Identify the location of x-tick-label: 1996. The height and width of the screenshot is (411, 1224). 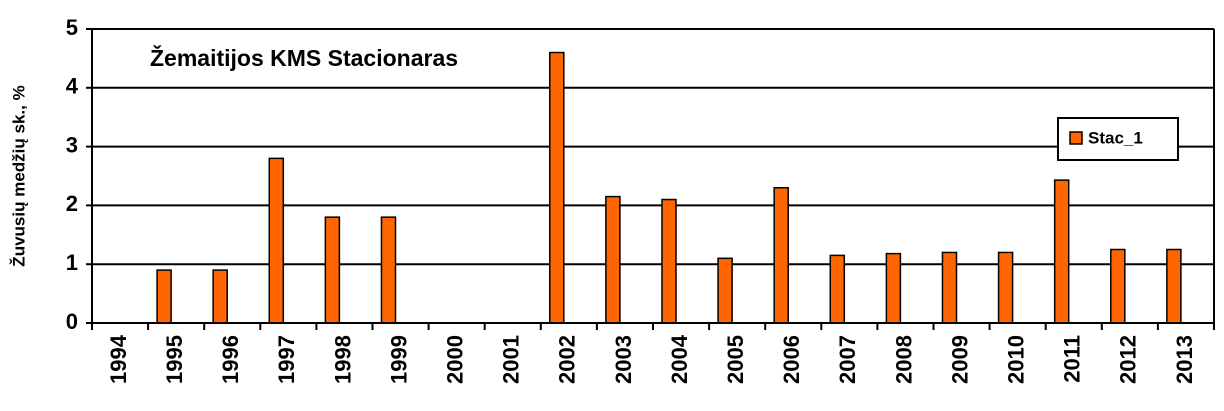
(230, 359).